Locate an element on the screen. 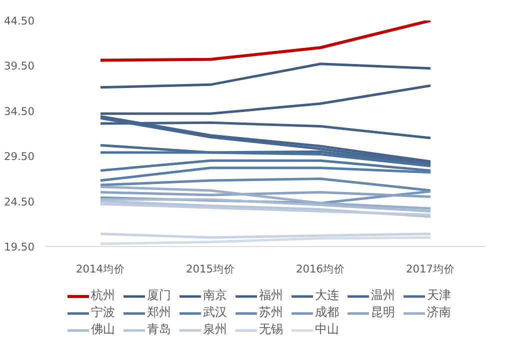 Image resolution: width=509 pixels, height=347 pixels. legend-label: 天津 is located at coordinates (439, 295).